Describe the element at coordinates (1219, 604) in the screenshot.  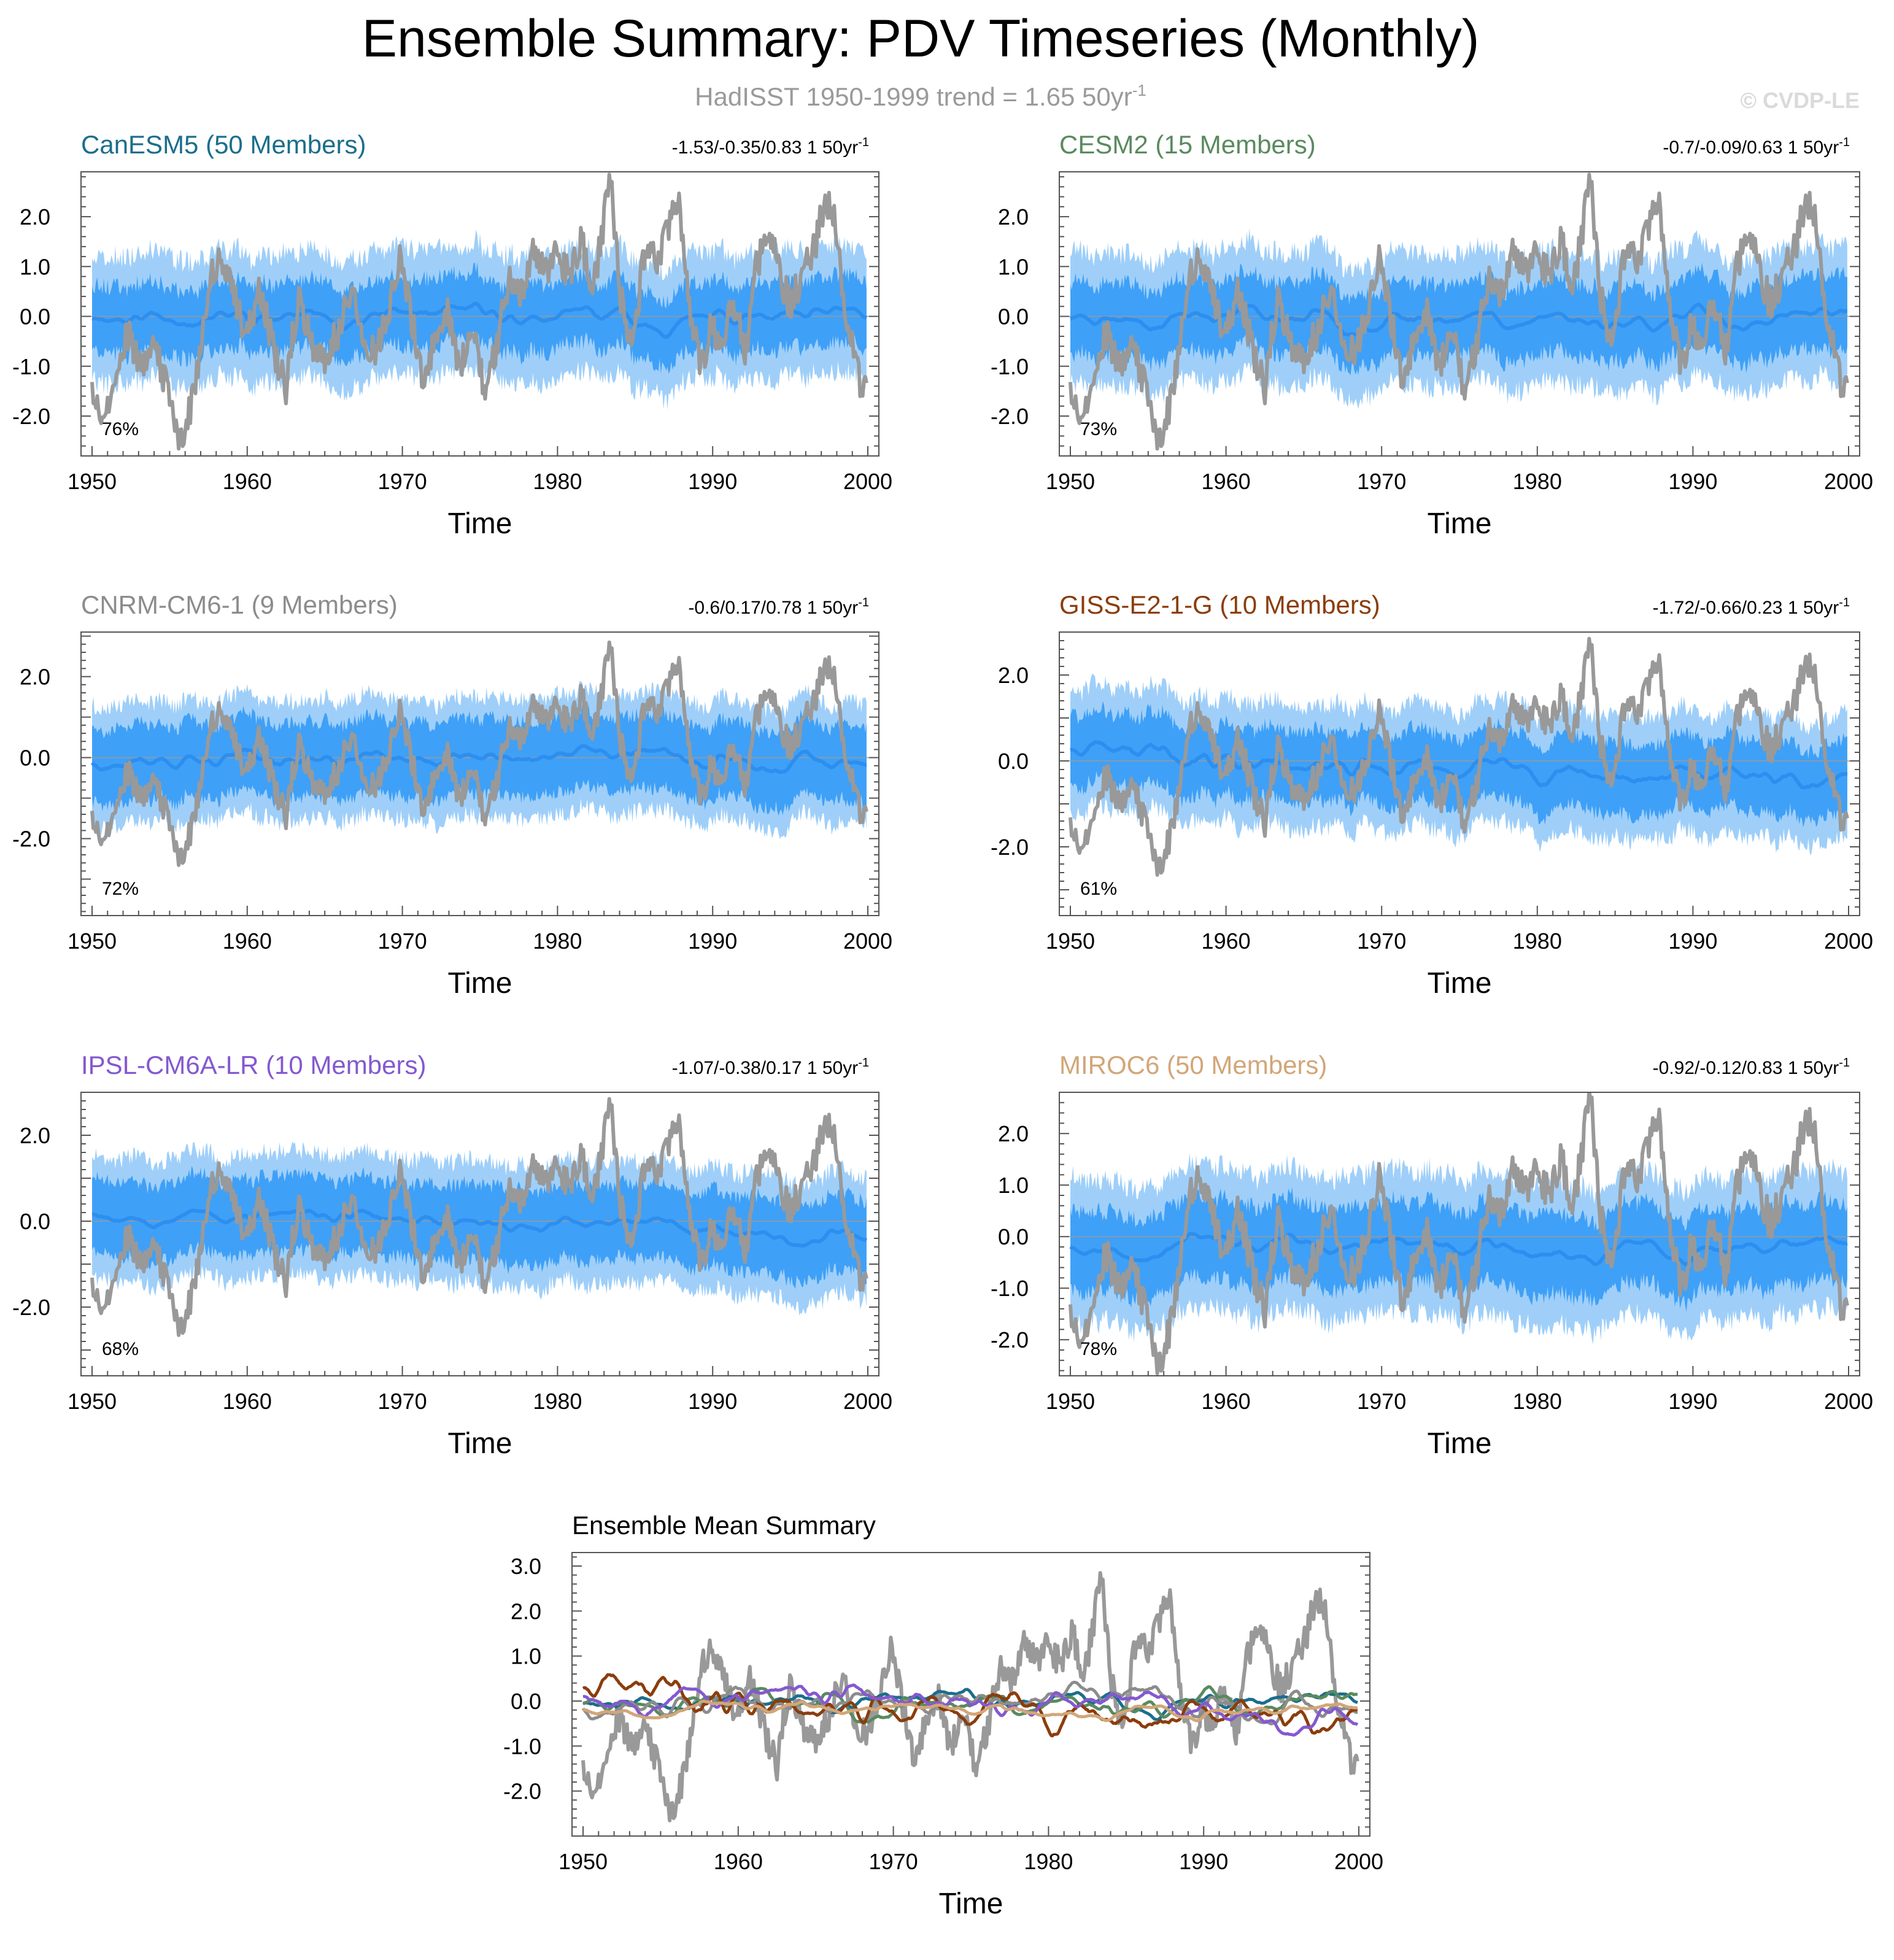
I see `panel-title: GISS-E2-1-G (10 Members)` at that location.